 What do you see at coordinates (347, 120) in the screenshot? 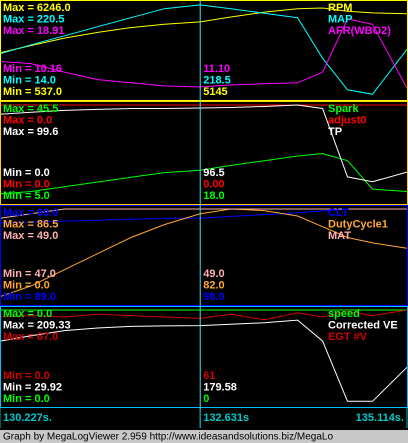
I see `series-name: adjust0` at bounding box center [347, 120].